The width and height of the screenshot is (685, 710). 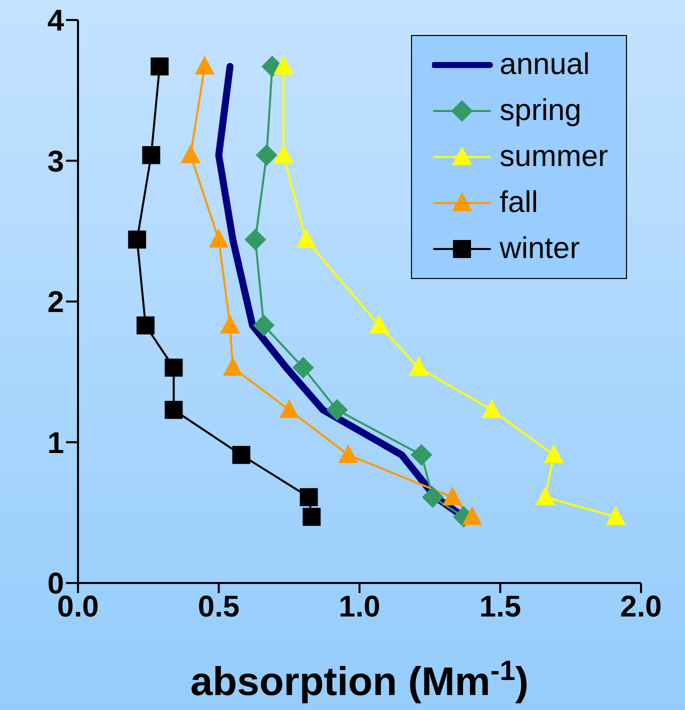 What do you see at coordinates (641, 607) in the screenshot?
I see `x-tick-label: 2.0` at bounding box center [641, 607].